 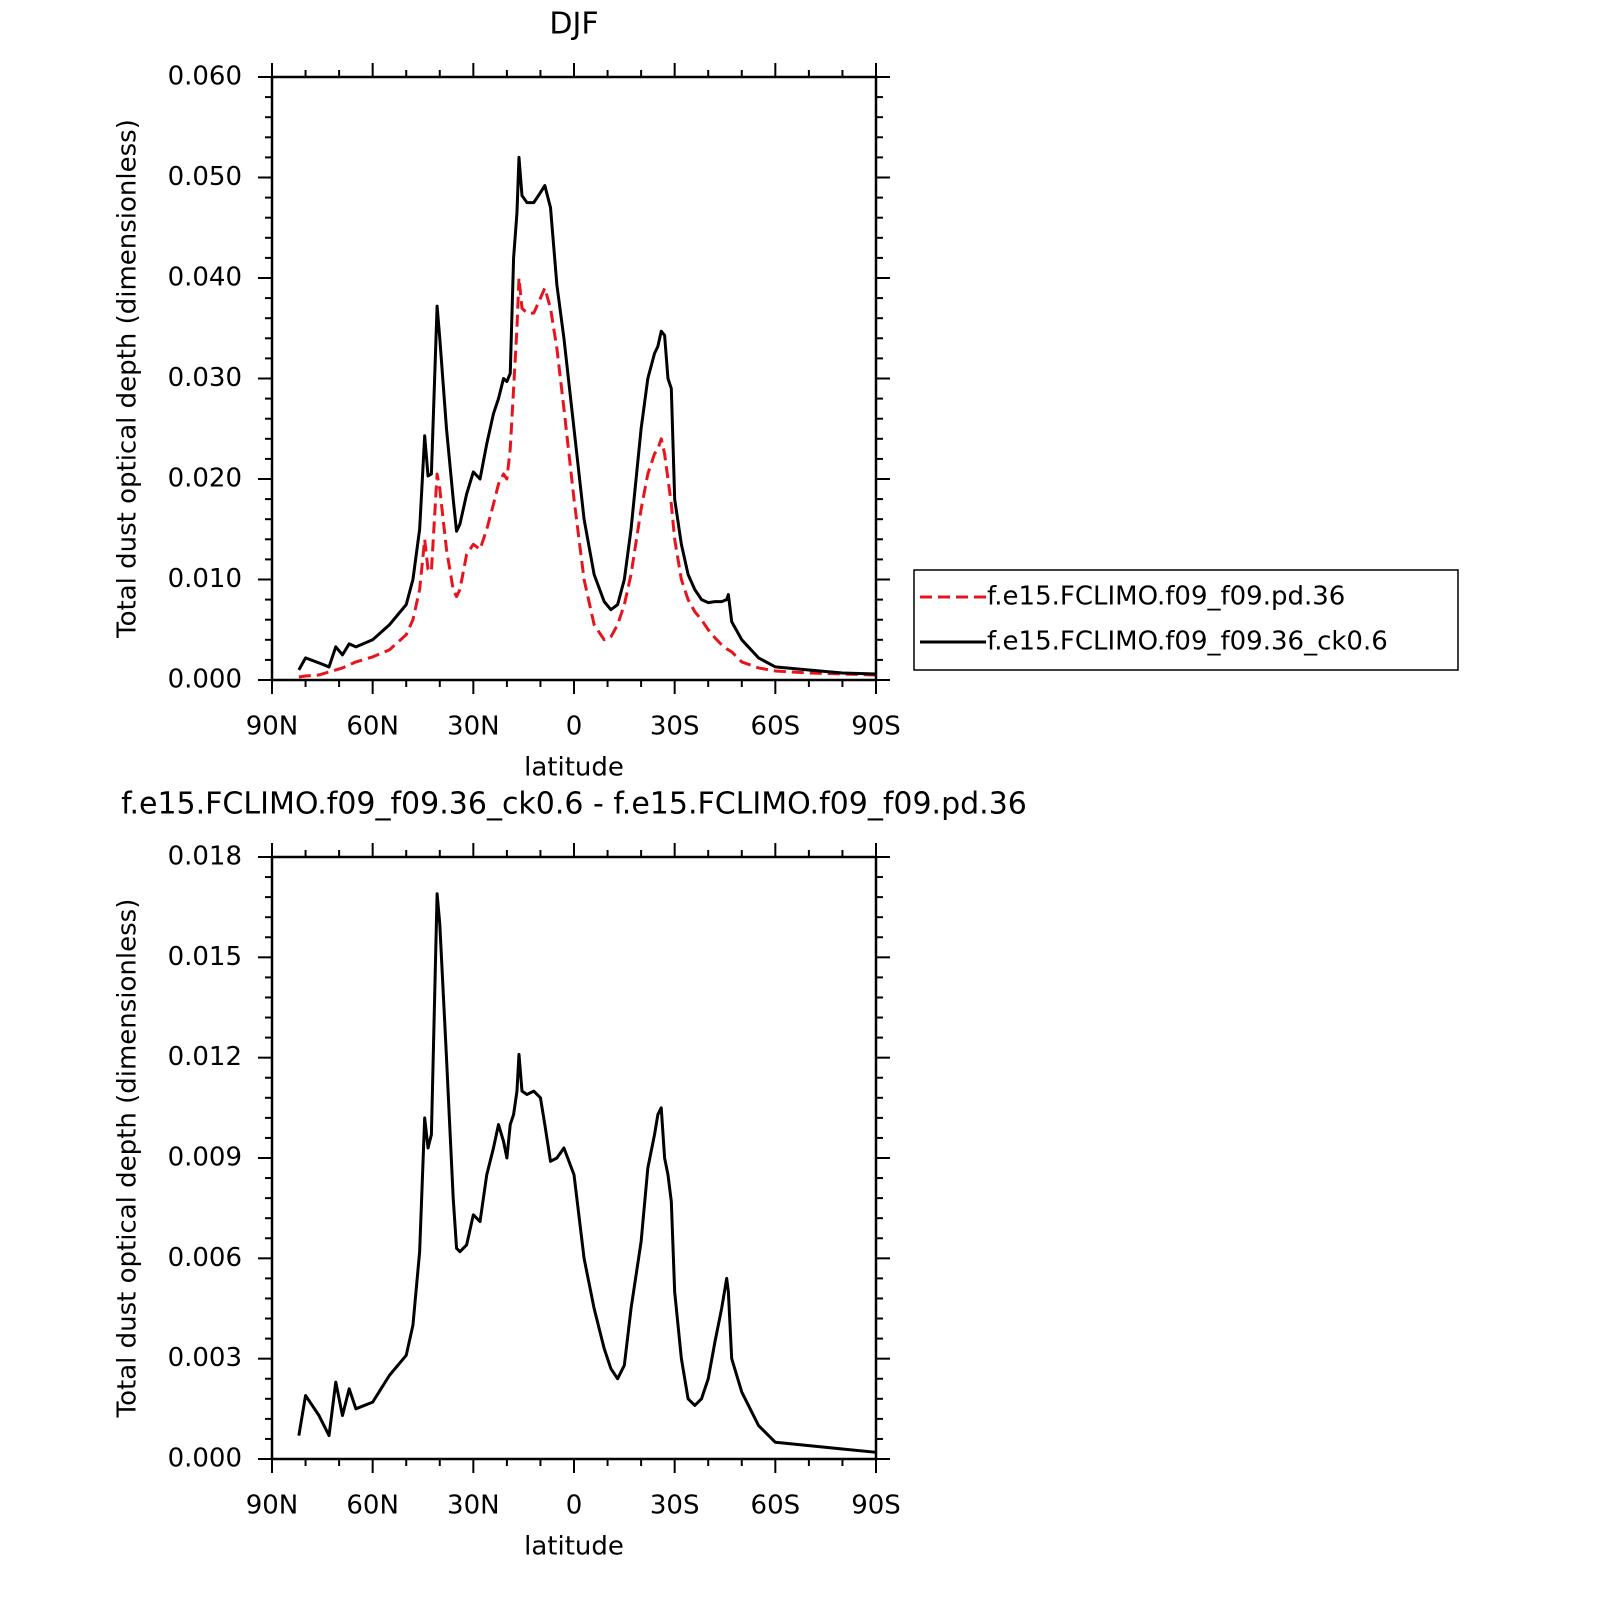 I want to click on y-tick-label: 0.010, so click(x=205, y=579).